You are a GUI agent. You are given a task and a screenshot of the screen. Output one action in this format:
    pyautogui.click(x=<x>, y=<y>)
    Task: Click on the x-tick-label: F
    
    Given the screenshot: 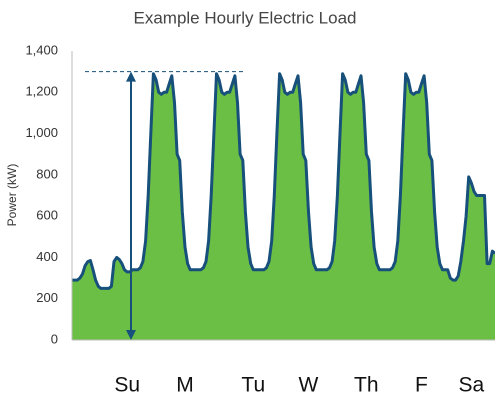 What is the action you would take?
    pyautogui.click(x=421, y=385)
    